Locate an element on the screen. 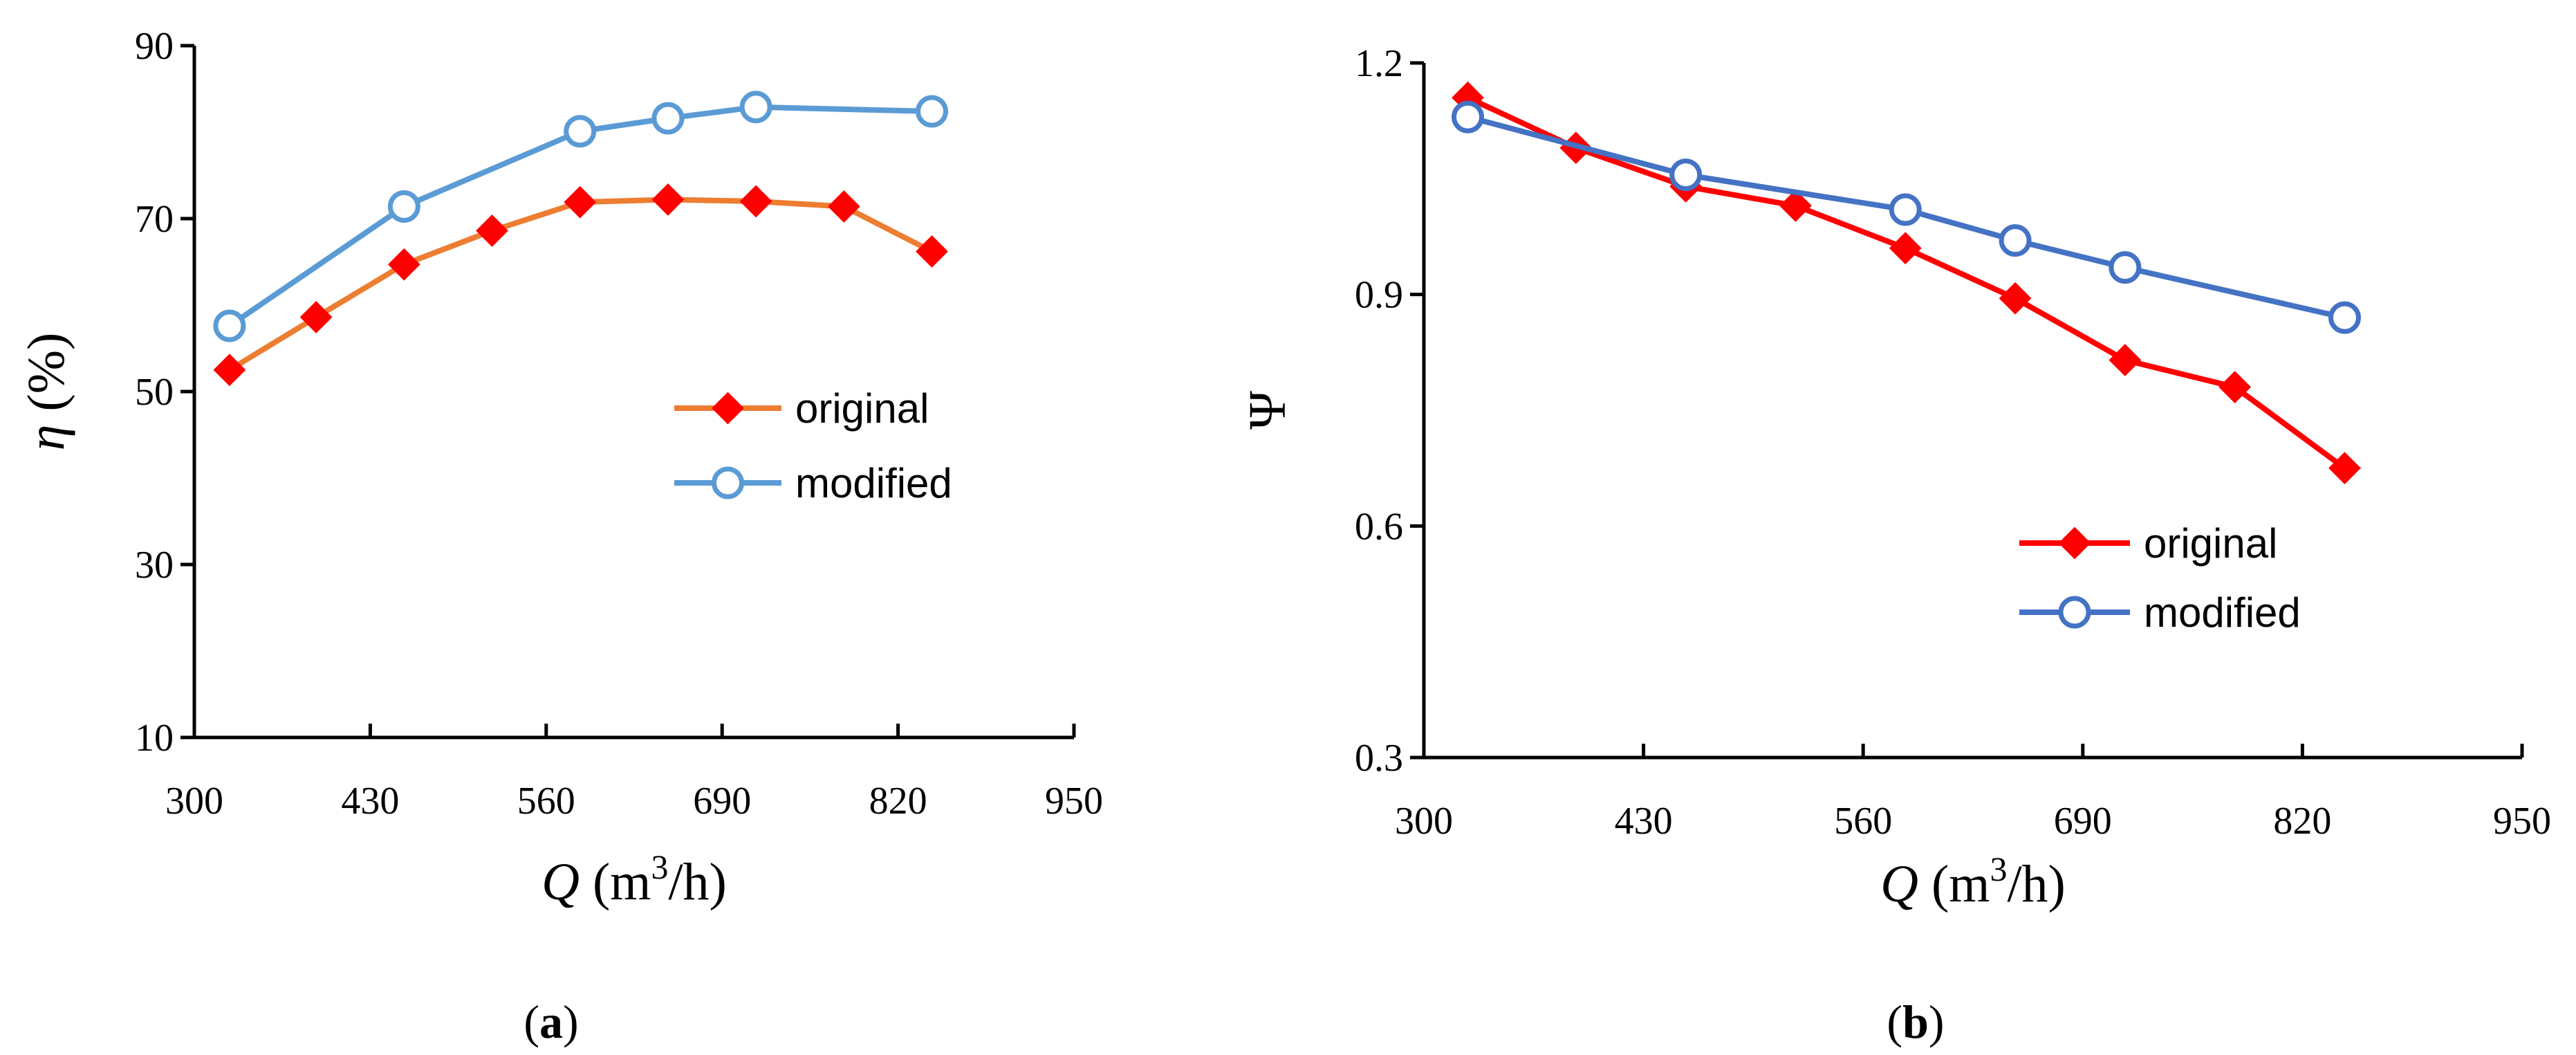 The width and height of the screenshot is (2576, 1055). panel-caption-letter: b is located at coordinates (1915, 1022).